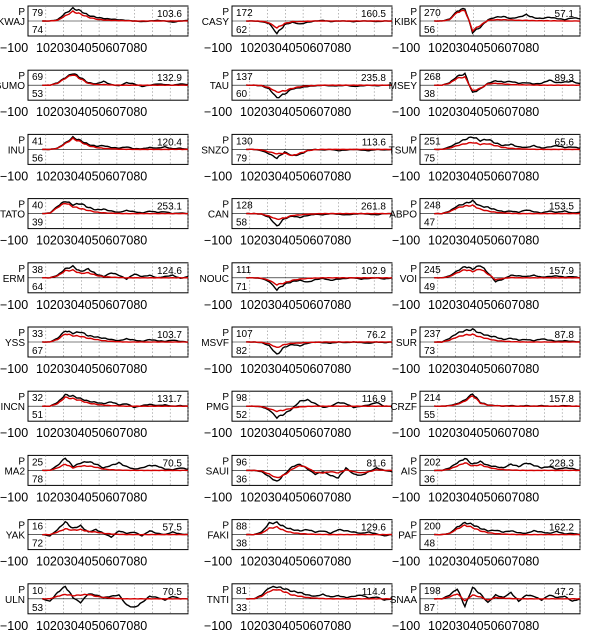 The height and width of the screenshot is (644, 600). I want to click on station-label: AIS, so click(409, 471).